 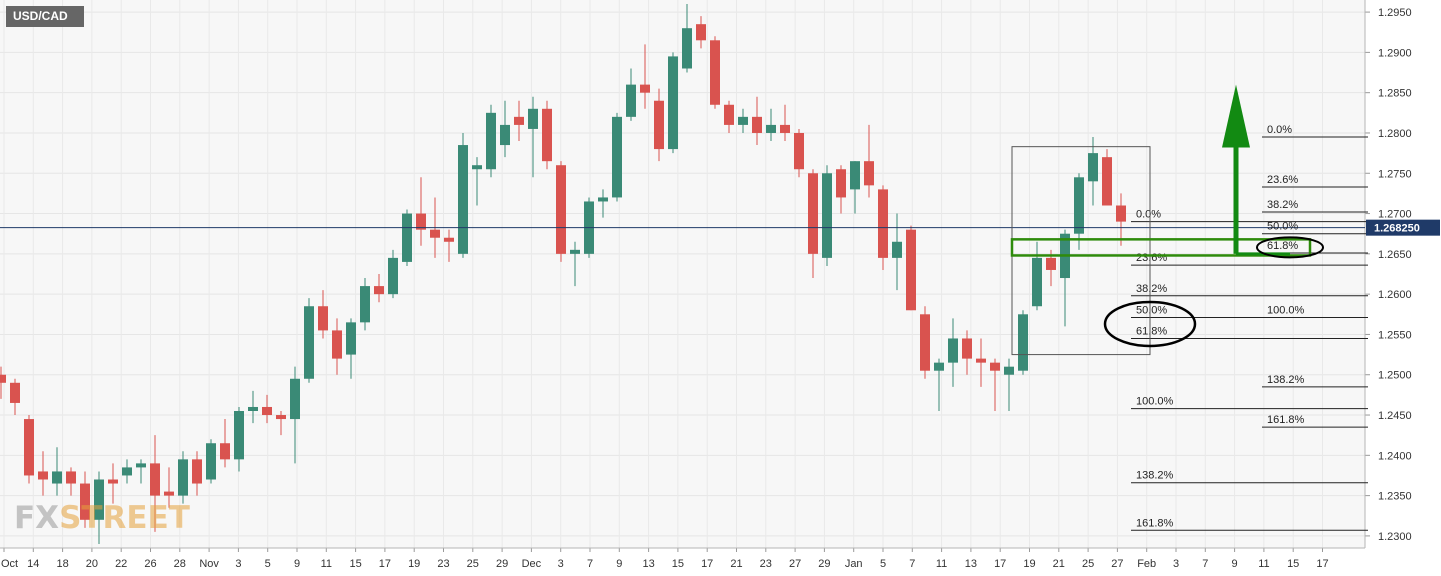 I want to click on current-price-tag: 1.268250, so click(x=1403, y=227).